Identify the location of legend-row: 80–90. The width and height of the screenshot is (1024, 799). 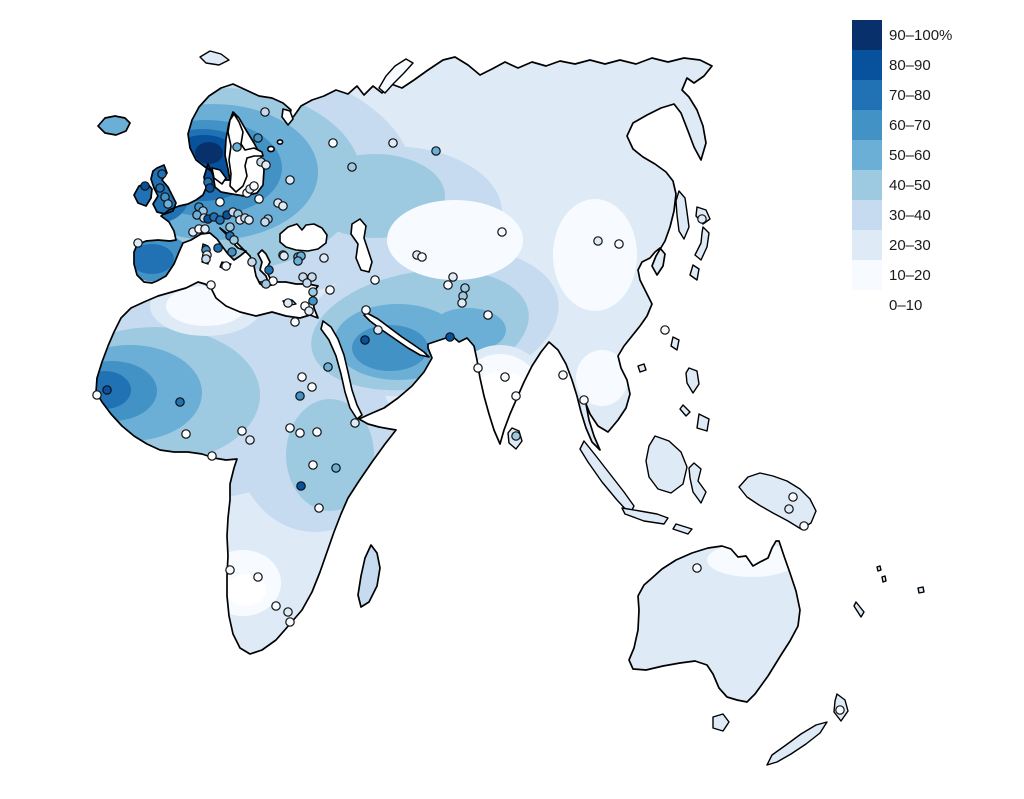
(902, 65).